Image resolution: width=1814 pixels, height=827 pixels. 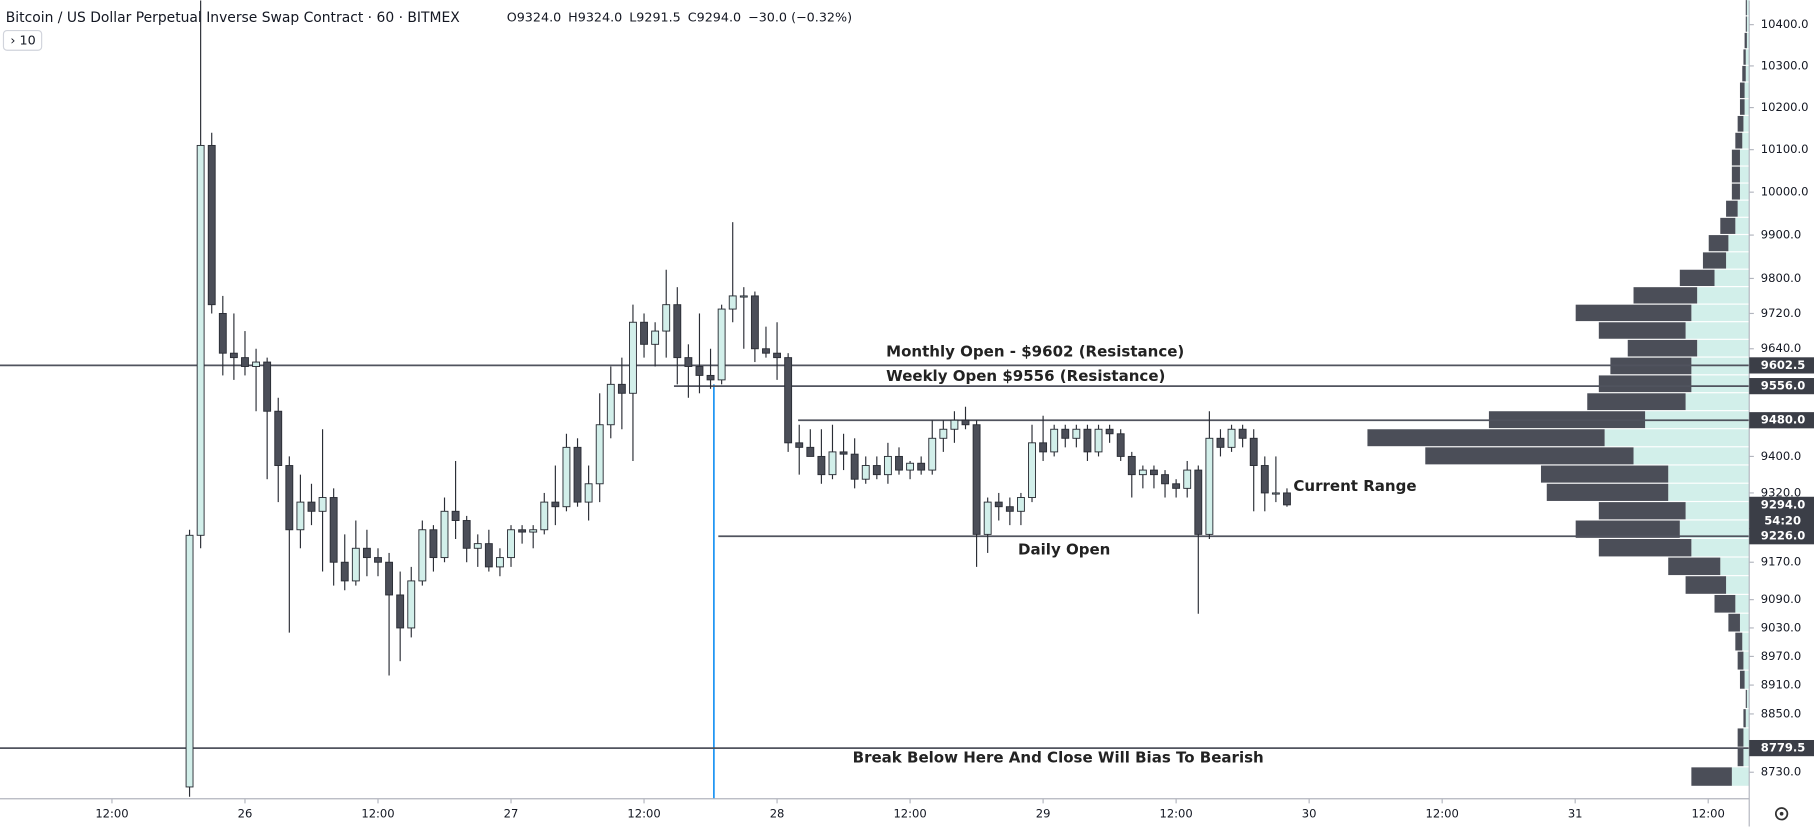 I want to click on price-label: 9480.0, so click(x=1783, y=420).